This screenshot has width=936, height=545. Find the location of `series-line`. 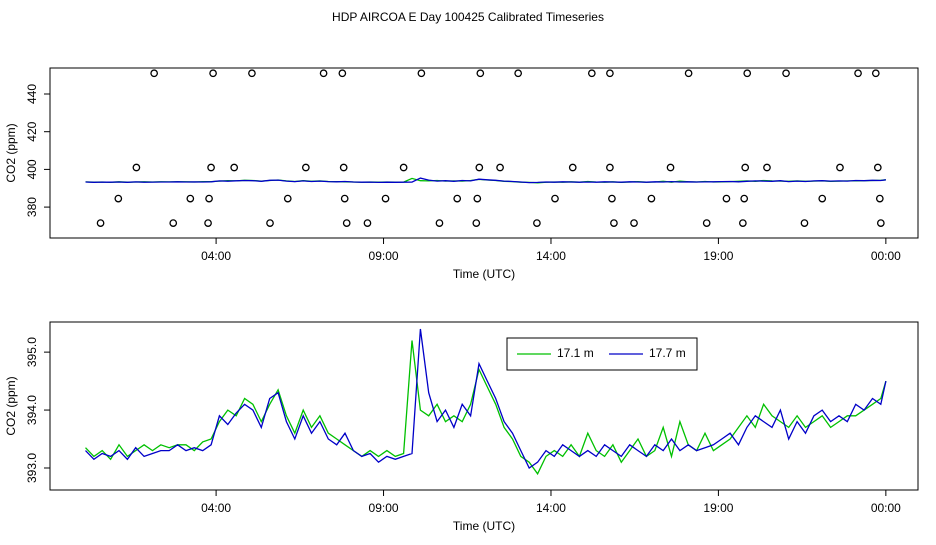

series-line is located at coordinates (485, 180).